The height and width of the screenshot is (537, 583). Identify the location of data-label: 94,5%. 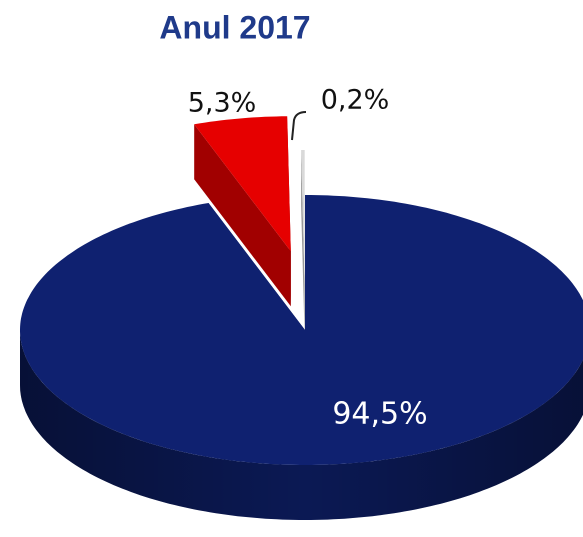
(379, 414).